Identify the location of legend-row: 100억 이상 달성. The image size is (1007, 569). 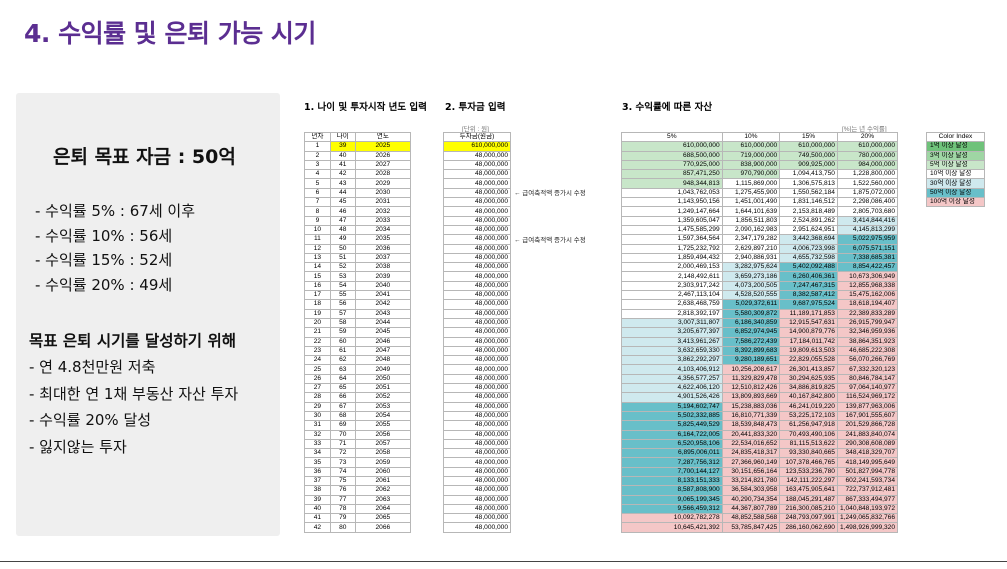
(955, 202).